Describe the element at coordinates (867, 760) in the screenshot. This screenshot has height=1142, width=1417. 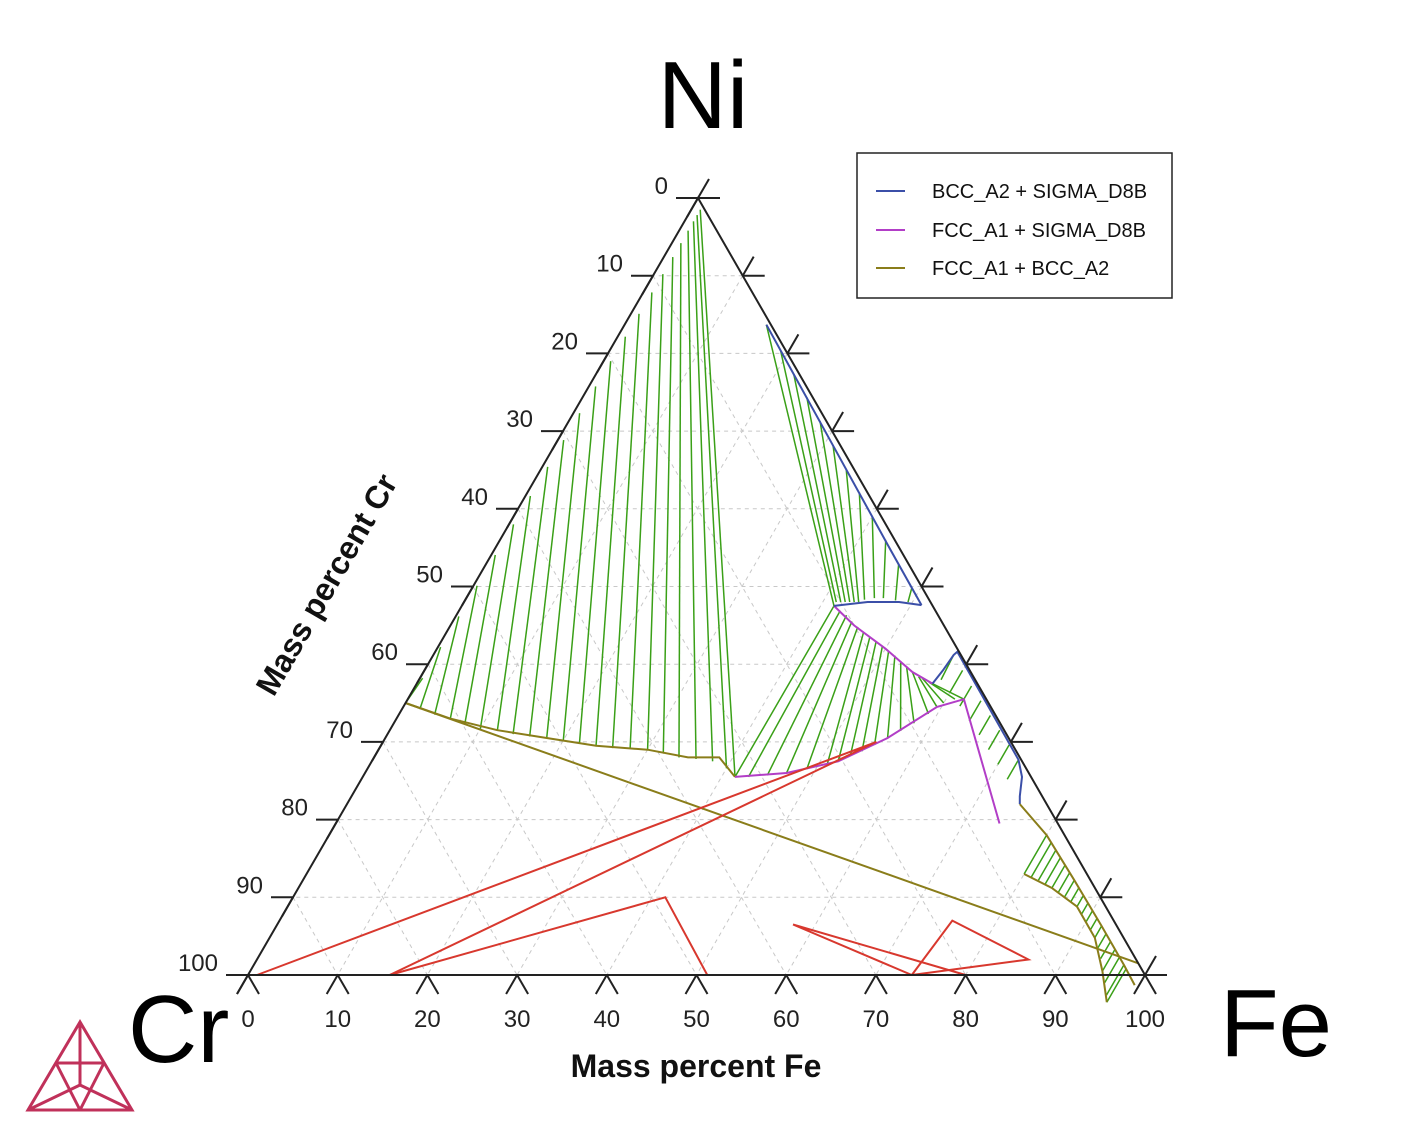
I see `boundary-fcc-sigma-upper` at that location.